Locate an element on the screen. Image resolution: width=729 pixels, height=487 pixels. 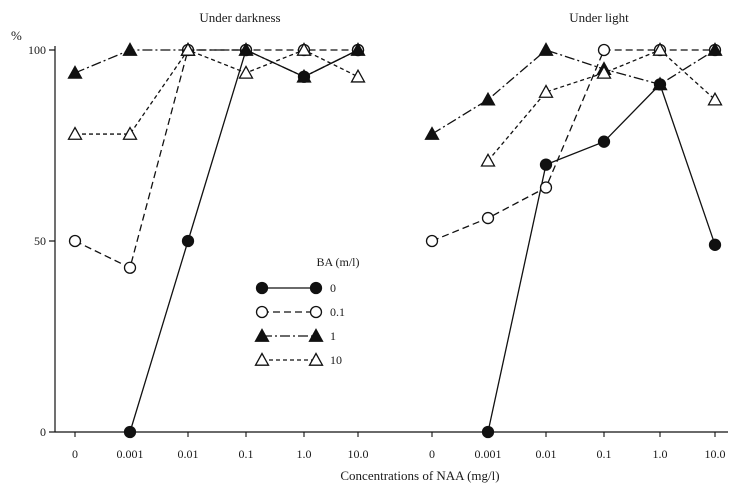
legend-label: 0 is located at coordinates (333, 288).